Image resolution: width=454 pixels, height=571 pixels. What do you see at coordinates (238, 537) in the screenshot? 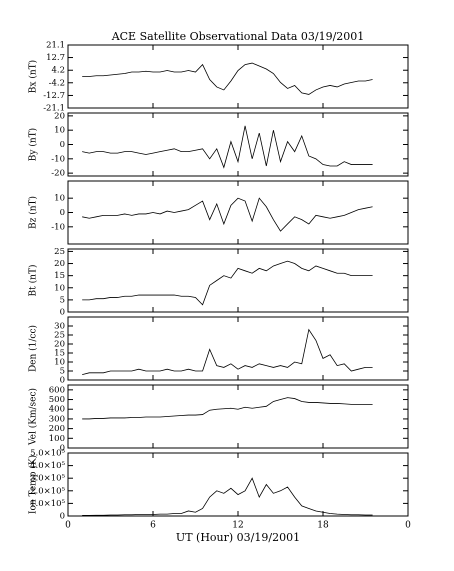
I see `x-axis-label: UT (Hour) 03/19/2001` at bounding box center [238, 537].